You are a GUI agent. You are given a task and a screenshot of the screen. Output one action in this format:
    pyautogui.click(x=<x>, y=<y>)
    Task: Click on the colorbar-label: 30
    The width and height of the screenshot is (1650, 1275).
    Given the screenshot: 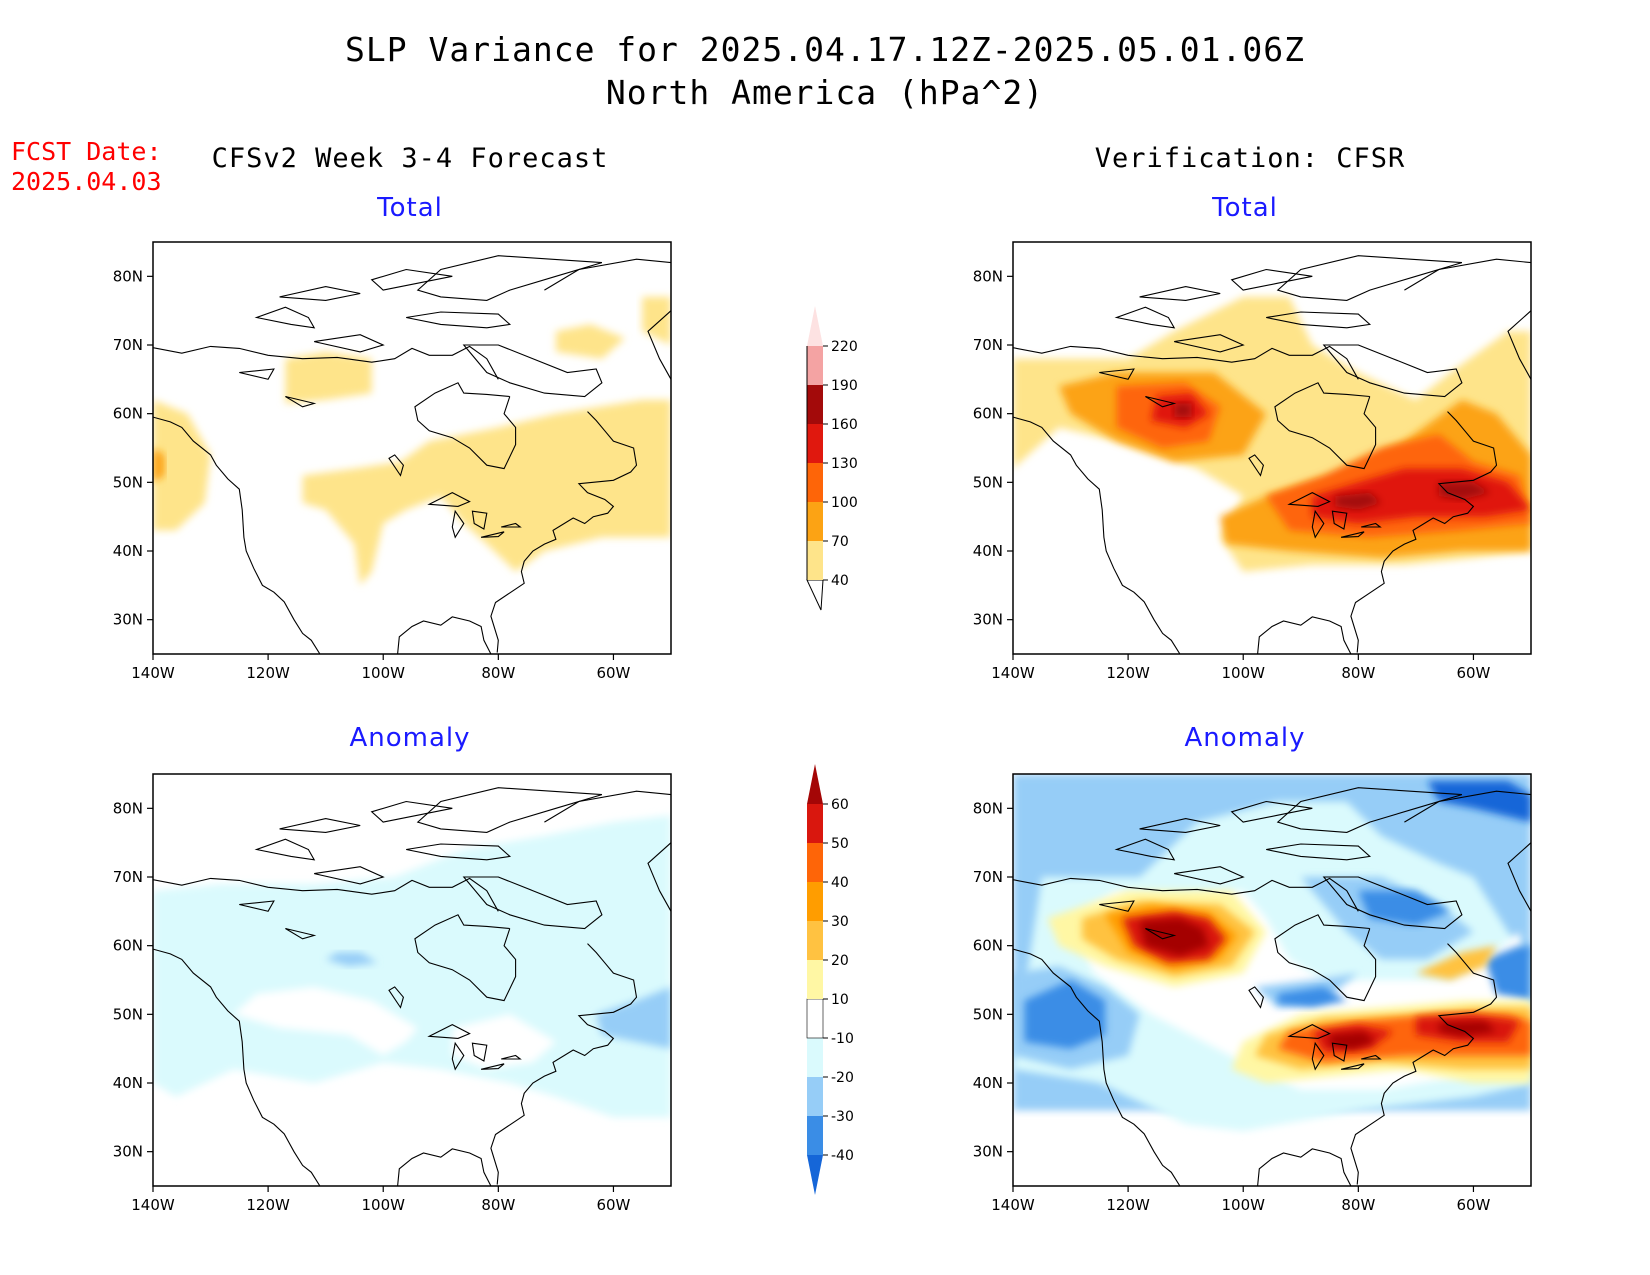 What is the action you would take?
    pyautogui.click(x=840, y=922)
    